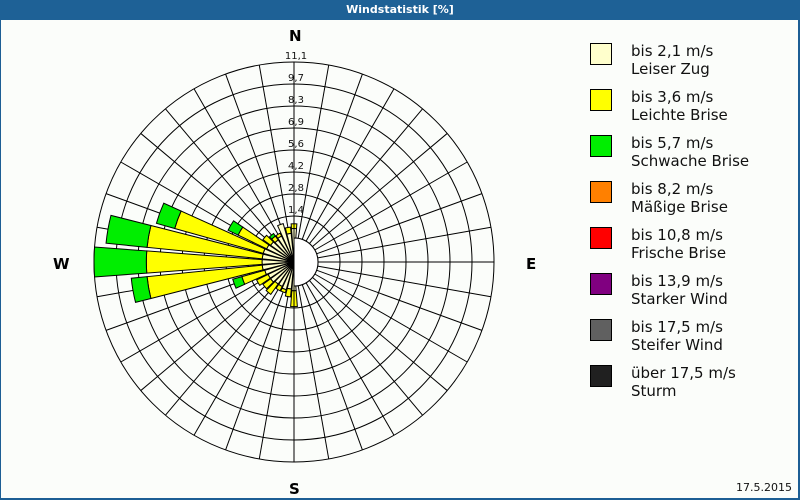 The height and width of the screenshot is (500, 800). I want to click on legend-name: Starker Wind, so click(679, 299).